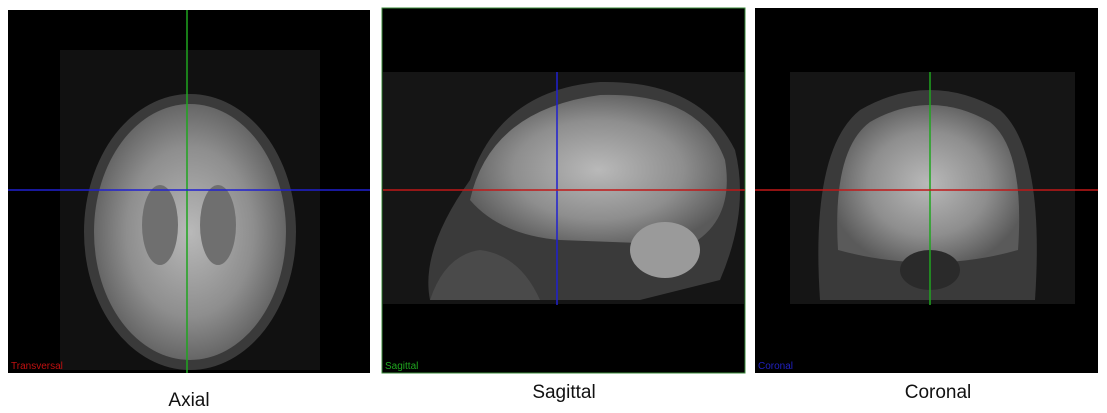  What do you see at coordinates (563, 392) in the screenshot?
I see `caption: Sagittal` at bounding box center [563, 392].